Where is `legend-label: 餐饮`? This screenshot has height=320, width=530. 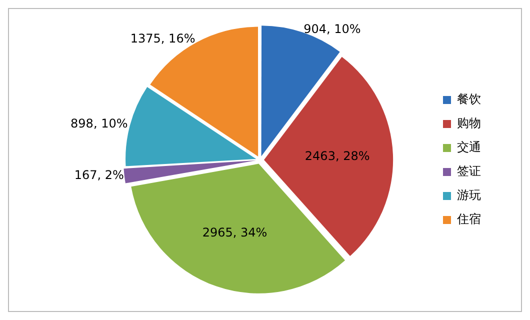 legend-label: 餐饮 is located at coordinates (469, 99).